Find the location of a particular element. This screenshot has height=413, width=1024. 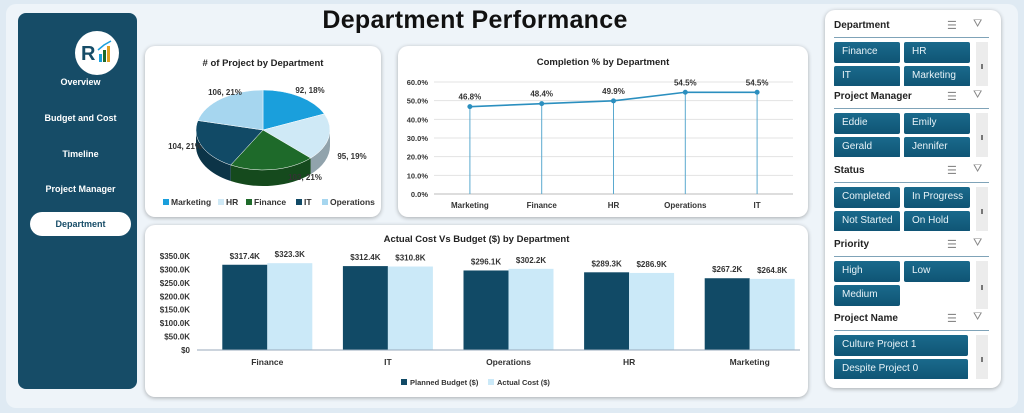

y-tick-label: $50.0K is located at coordinates (177, 337).